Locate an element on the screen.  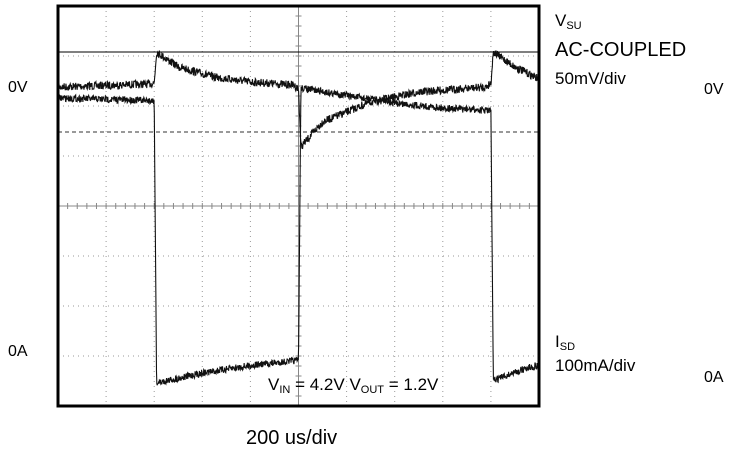
channel2-name: ISD is located at coordinates (565, 342).